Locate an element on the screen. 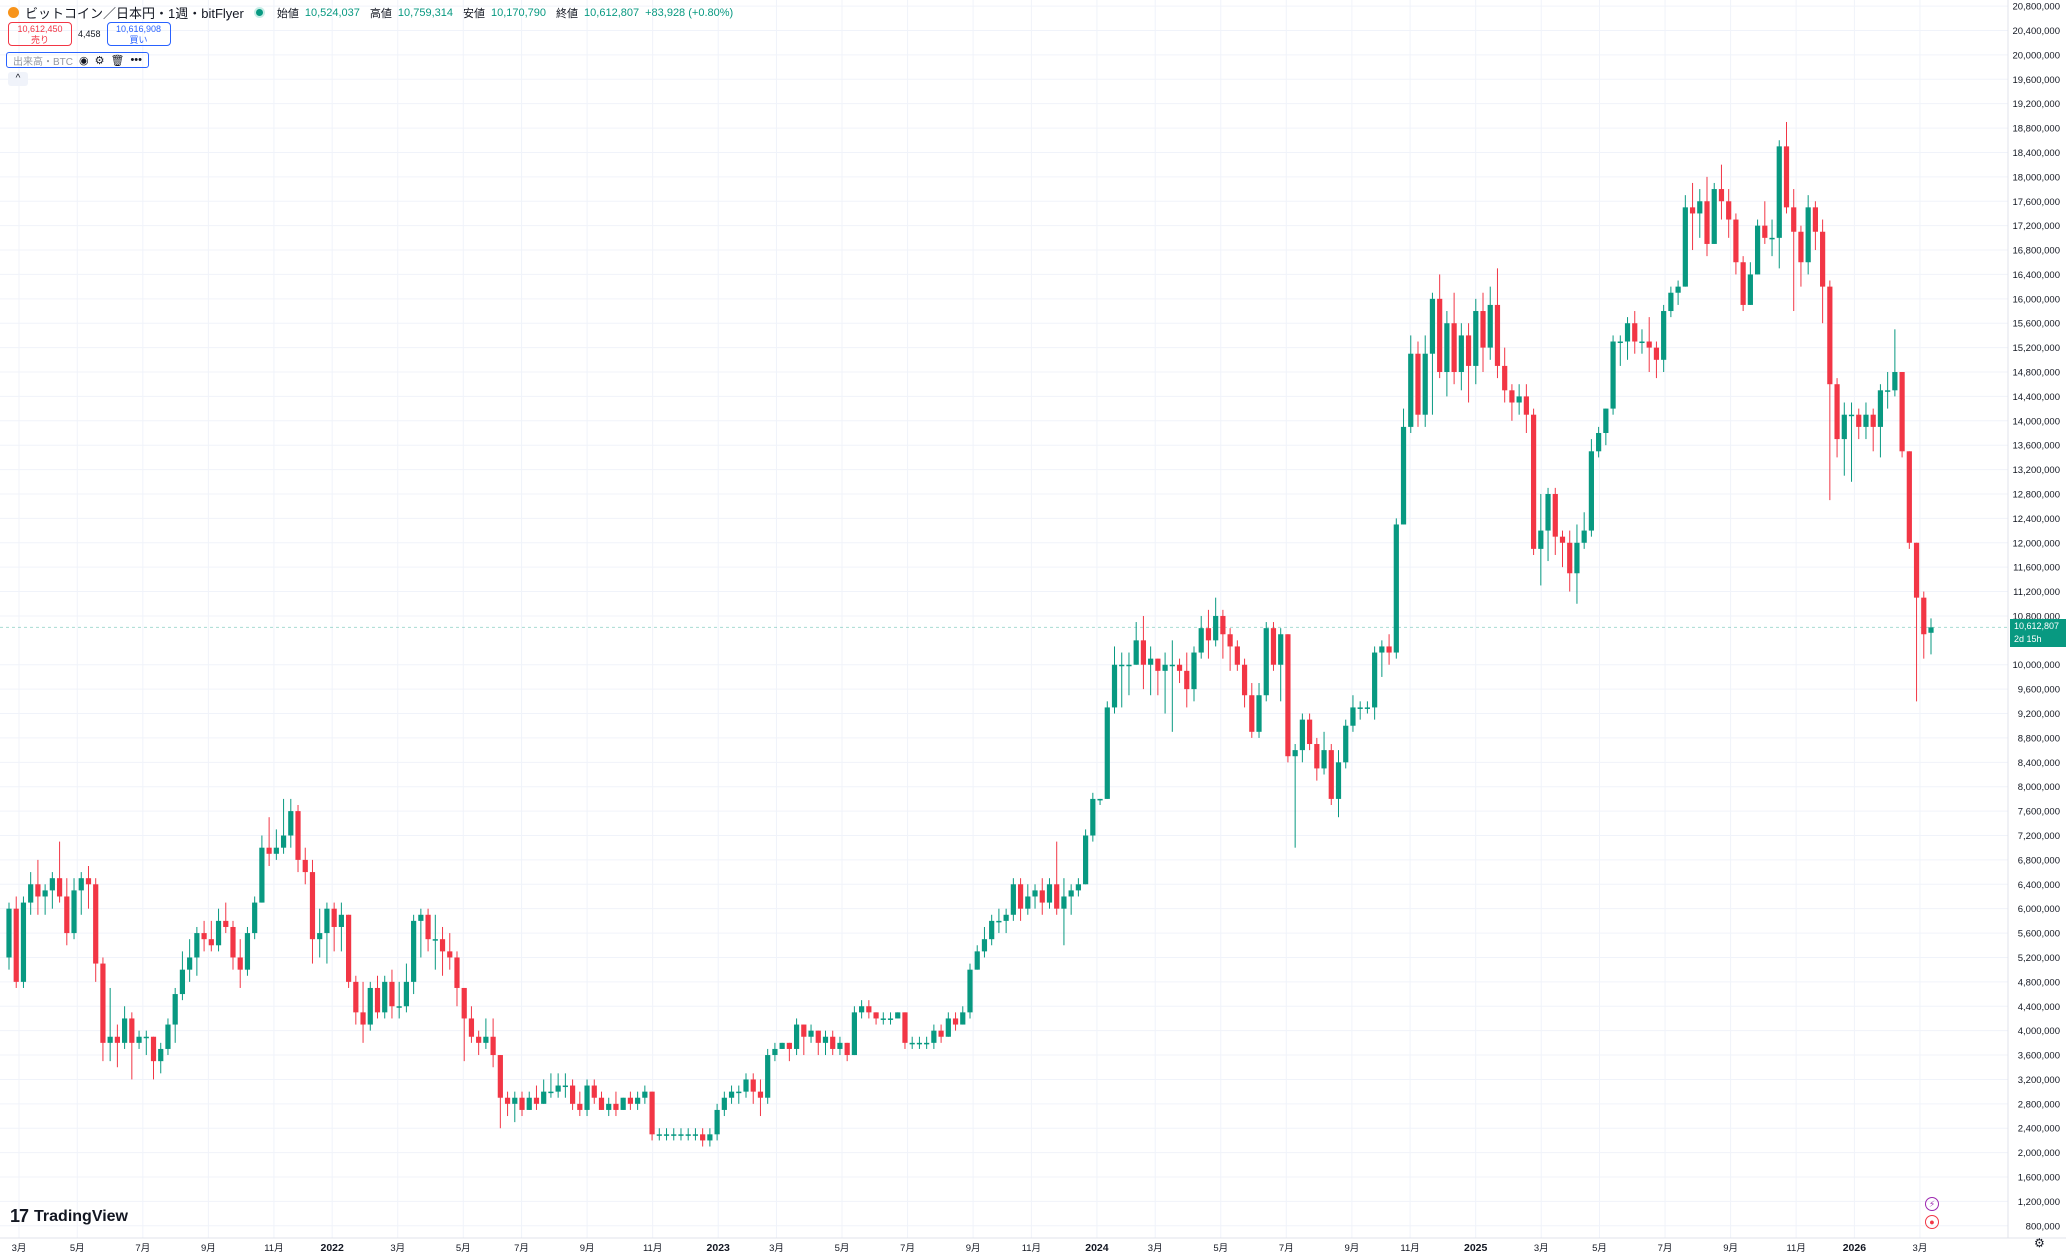 This screenshot has width=2066, height=1257. market-status-icon is located at coordinates (259, 12).